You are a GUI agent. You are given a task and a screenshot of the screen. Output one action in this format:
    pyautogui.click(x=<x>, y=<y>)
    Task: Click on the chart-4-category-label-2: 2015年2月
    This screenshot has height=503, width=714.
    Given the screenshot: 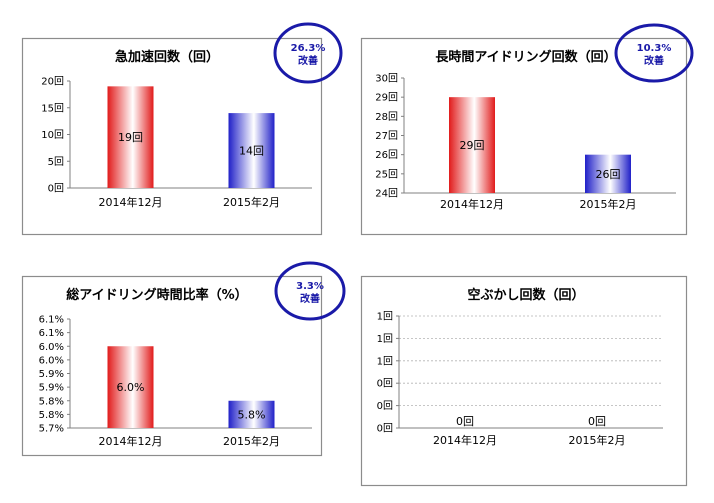 What is the action you would take?
    pyautogui.click(x=597, y=440)
    